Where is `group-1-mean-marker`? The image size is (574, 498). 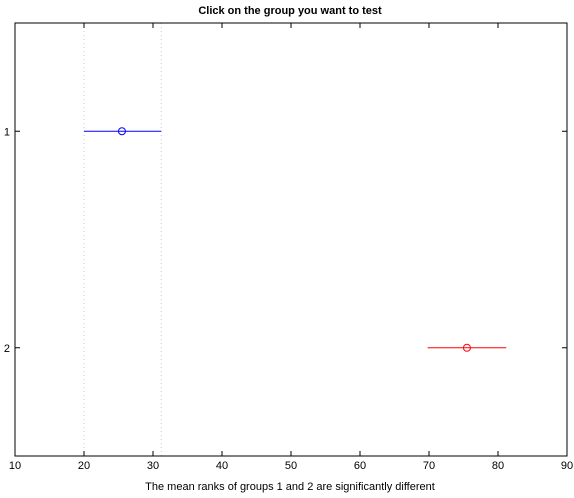
group-1-mean-marker is located at coordinates (121, 131).